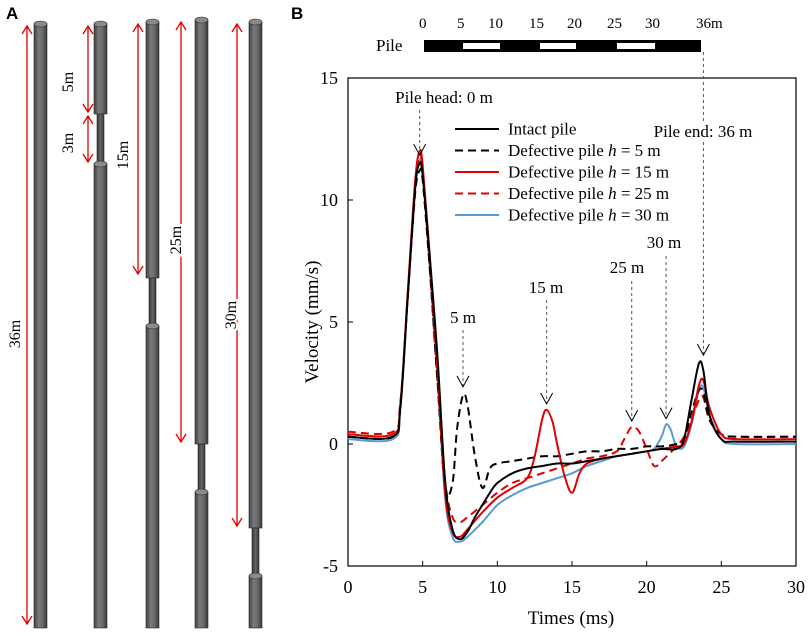  Describe the element at coordinates (176, 239) in the screenshot. I see `label-25m: 25m` at that location.